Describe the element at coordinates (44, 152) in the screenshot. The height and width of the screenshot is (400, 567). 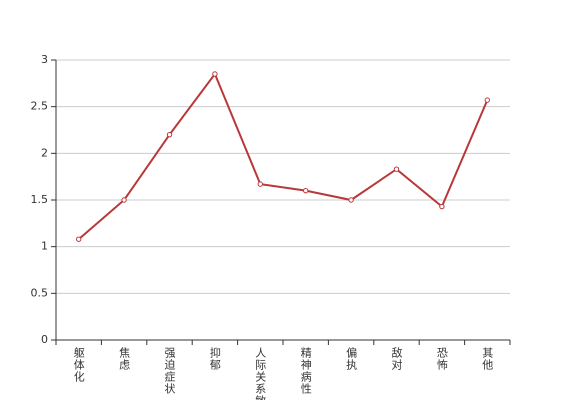
I see `y-tick-label: 2` at that location.